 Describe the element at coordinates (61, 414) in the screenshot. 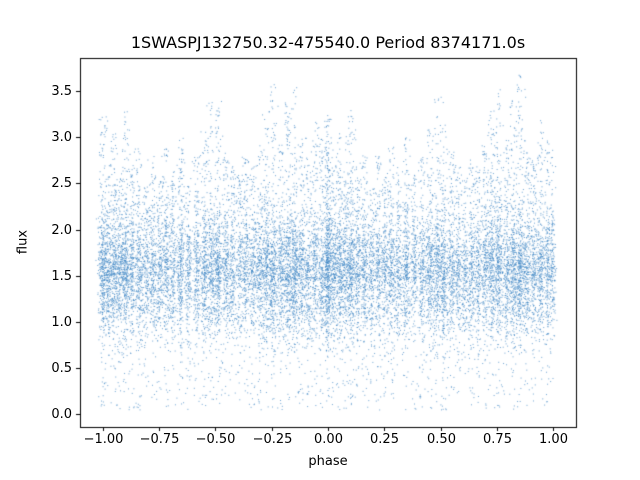

I see `y-tick-label: 0.0` at that location.